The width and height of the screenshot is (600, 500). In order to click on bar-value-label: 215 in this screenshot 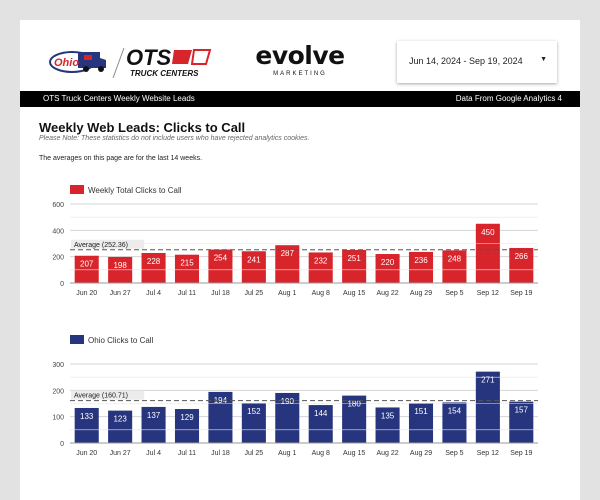, I will do `click(187, 263)`.